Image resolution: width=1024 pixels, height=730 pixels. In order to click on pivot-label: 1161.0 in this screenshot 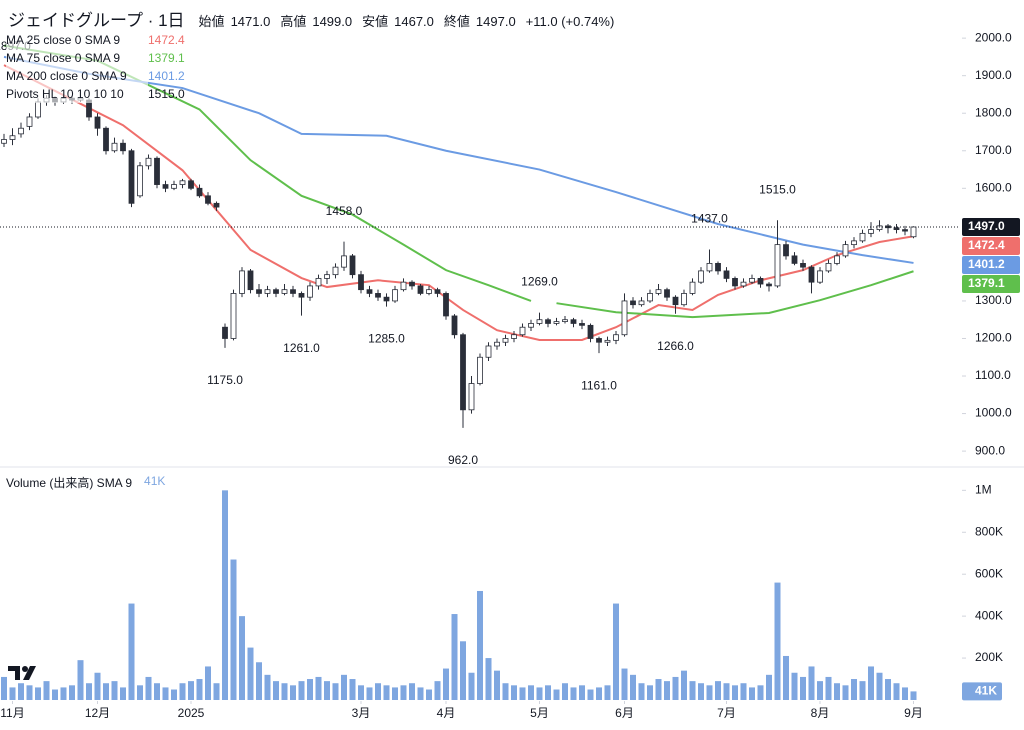, I will do `click(599, 385)`.